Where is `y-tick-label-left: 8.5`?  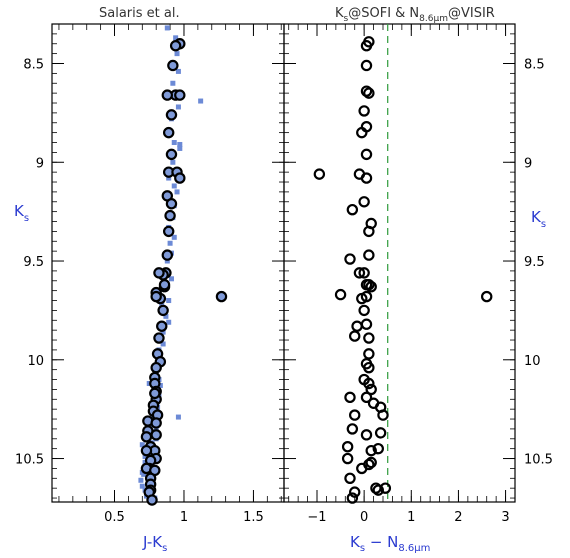 y-tick-label-left: 8.5 is located at coordinates (33, 65).